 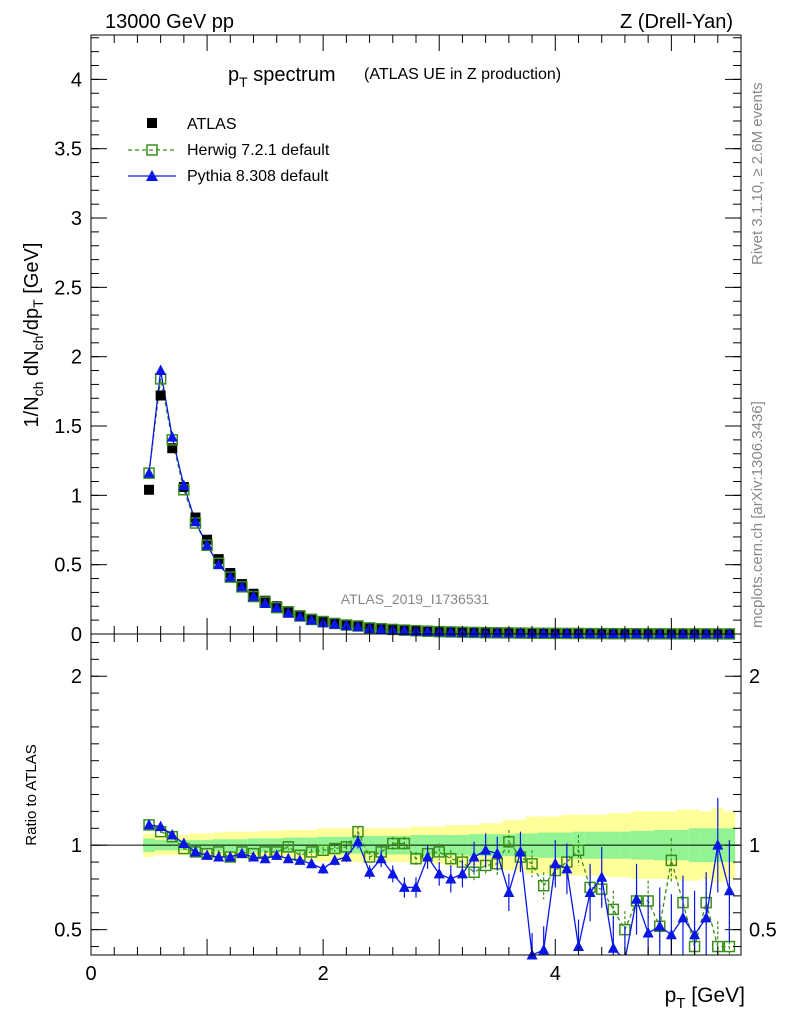 What do you see at coordinates (757, 514) in the screenshot?
I see `mcplots-label: mcplots.cern.ch [arXiv:1306.3436]` at bounding box center [757, 514].